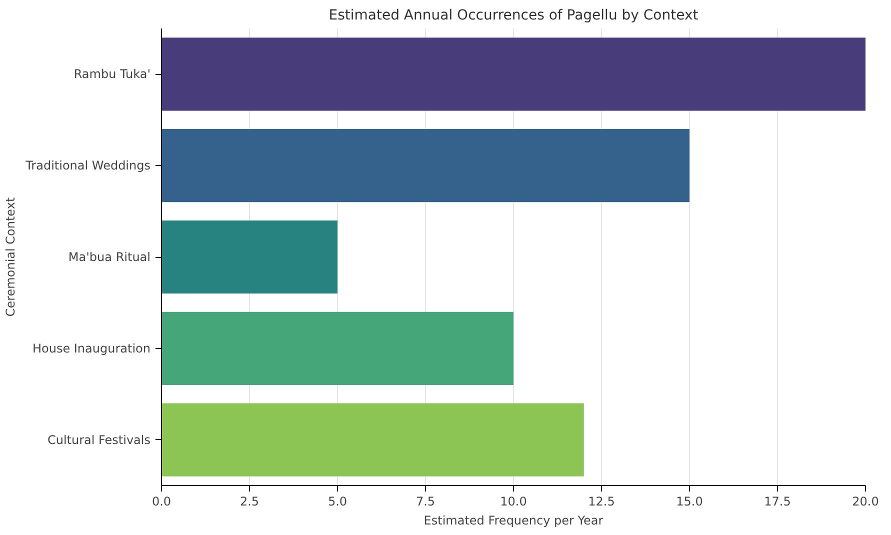  What do you see at coordinates (689, 501) in the screenshot?
I see `x-tick-label: 15.0` at bounding box center [689, 501].